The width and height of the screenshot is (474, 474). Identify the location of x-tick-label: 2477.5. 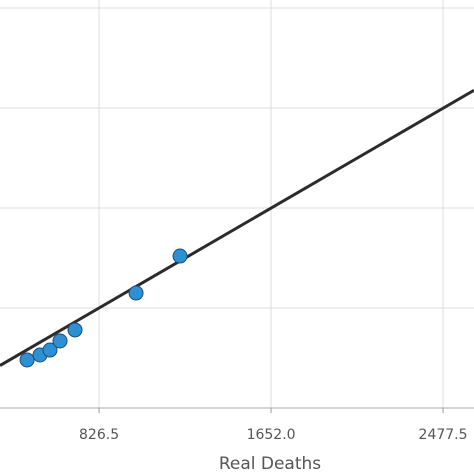
(443, 435).